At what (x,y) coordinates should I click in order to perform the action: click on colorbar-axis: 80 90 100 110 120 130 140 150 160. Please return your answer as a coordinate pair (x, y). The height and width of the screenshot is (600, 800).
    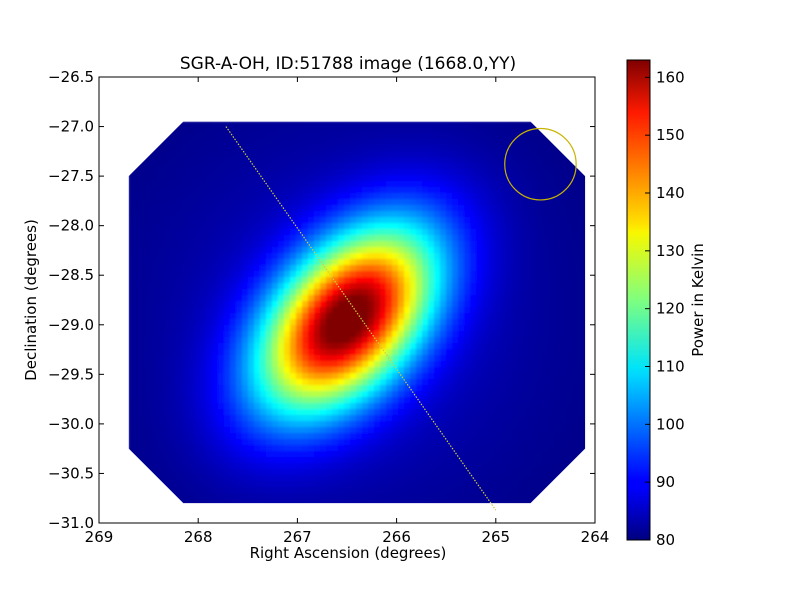
    Looking at the image, I should click on (665, 308).